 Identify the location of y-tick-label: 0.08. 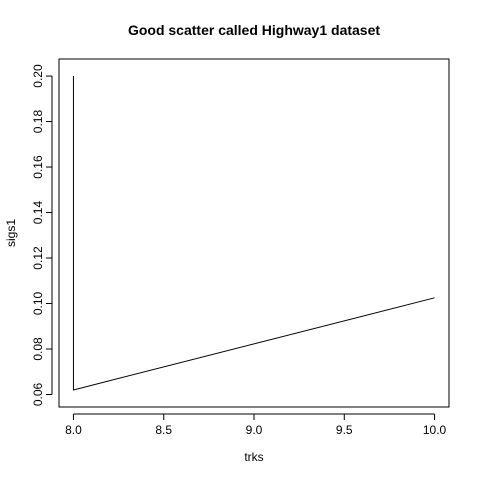
(38, 349).